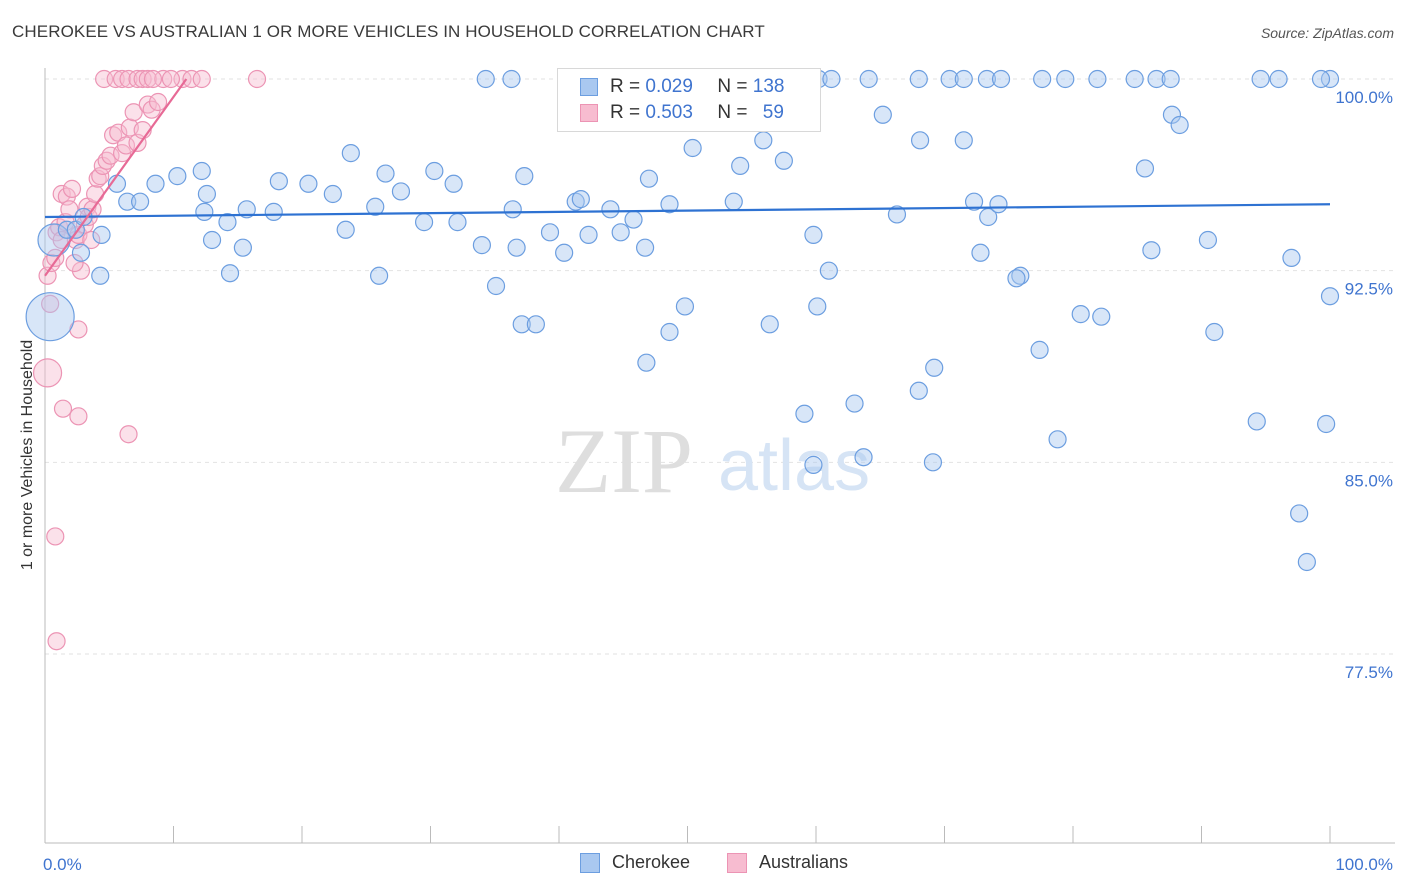 Image resolution: width=1406 pixels, height=892 pixels. I want to click on australians-points, so click(149, 360).